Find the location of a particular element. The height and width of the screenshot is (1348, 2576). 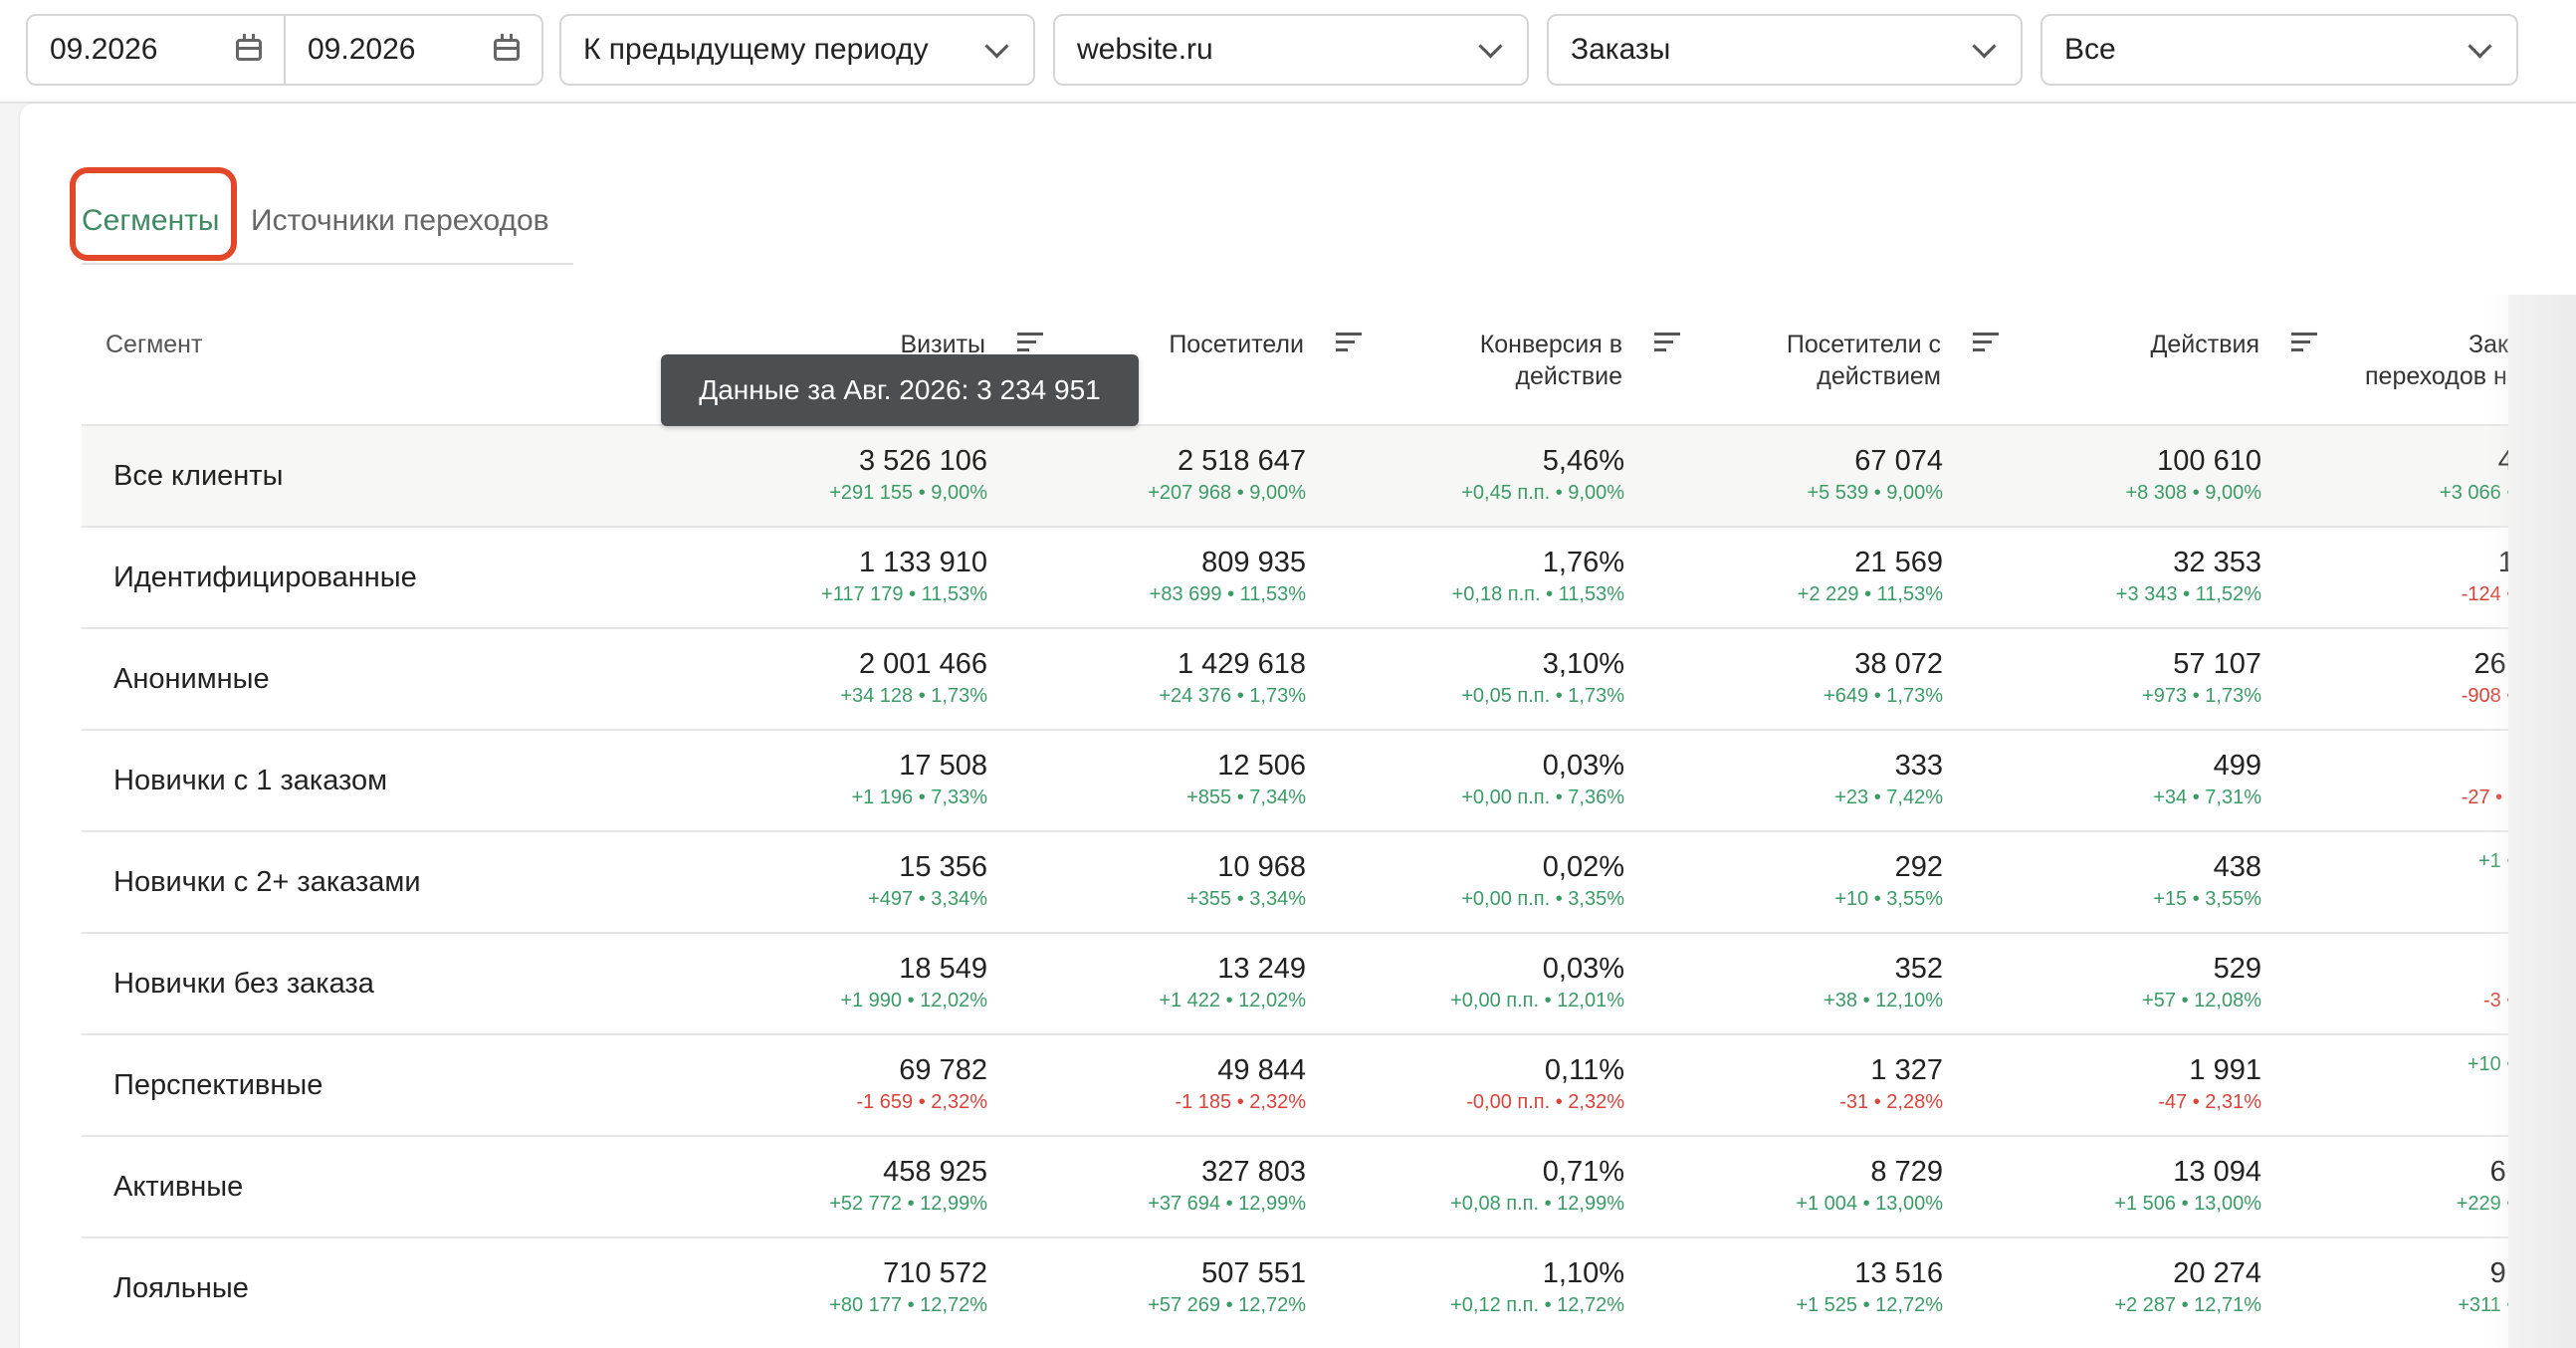

visits-value: 3 526 106 is located at coordinates (922, 461).